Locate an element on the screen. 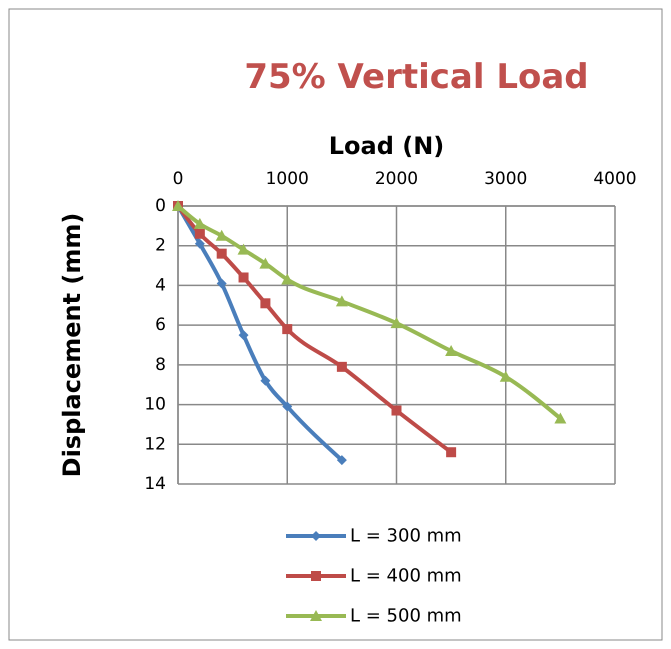 The width and height of the screenshot is (671, 649). x-tick-label: 0 is located at coordinates (178, 179).